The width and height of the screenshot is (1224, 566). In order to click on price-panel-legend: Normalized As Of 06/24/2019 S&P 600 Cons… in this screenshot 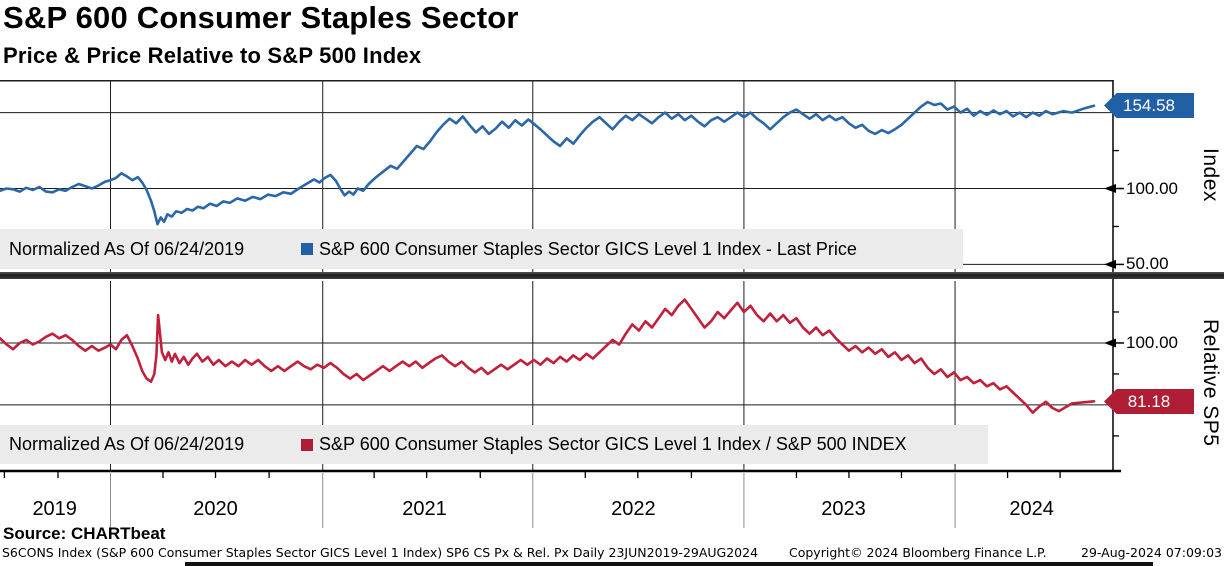, I will do `click(481, 249)`.